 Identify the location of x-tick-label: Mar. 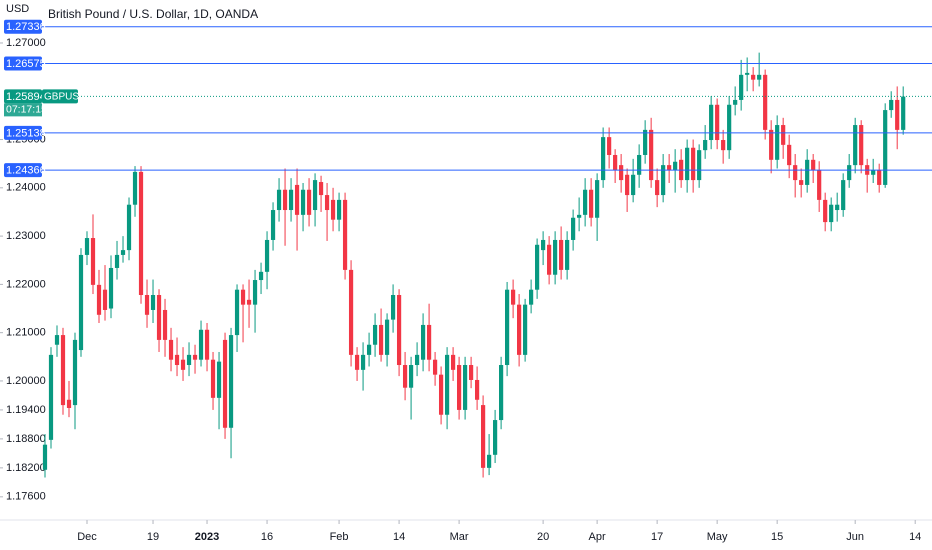
(459, 537).